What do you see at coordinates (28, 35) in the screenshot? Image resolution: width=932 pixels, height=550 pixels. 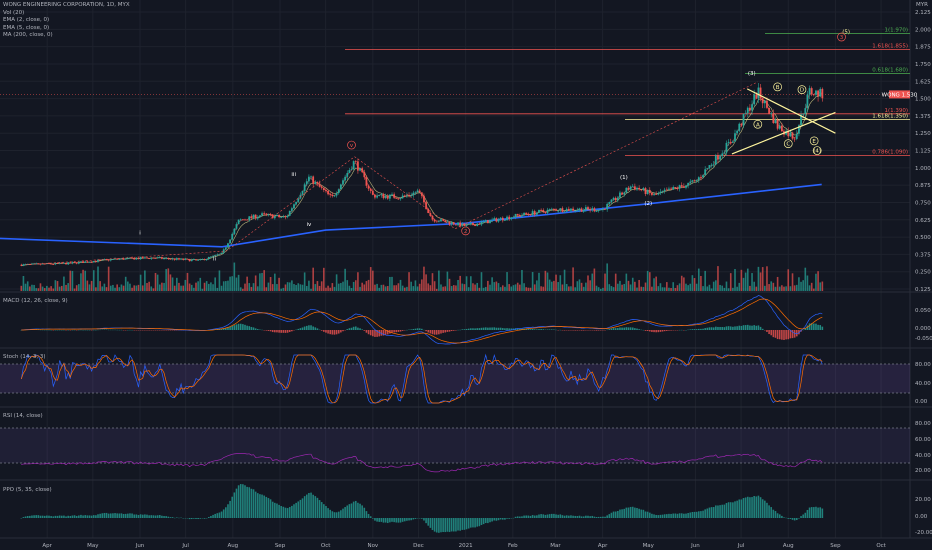 I see `legend-ma200: MA (200, close, 0)` at bounding box center [28, 35].